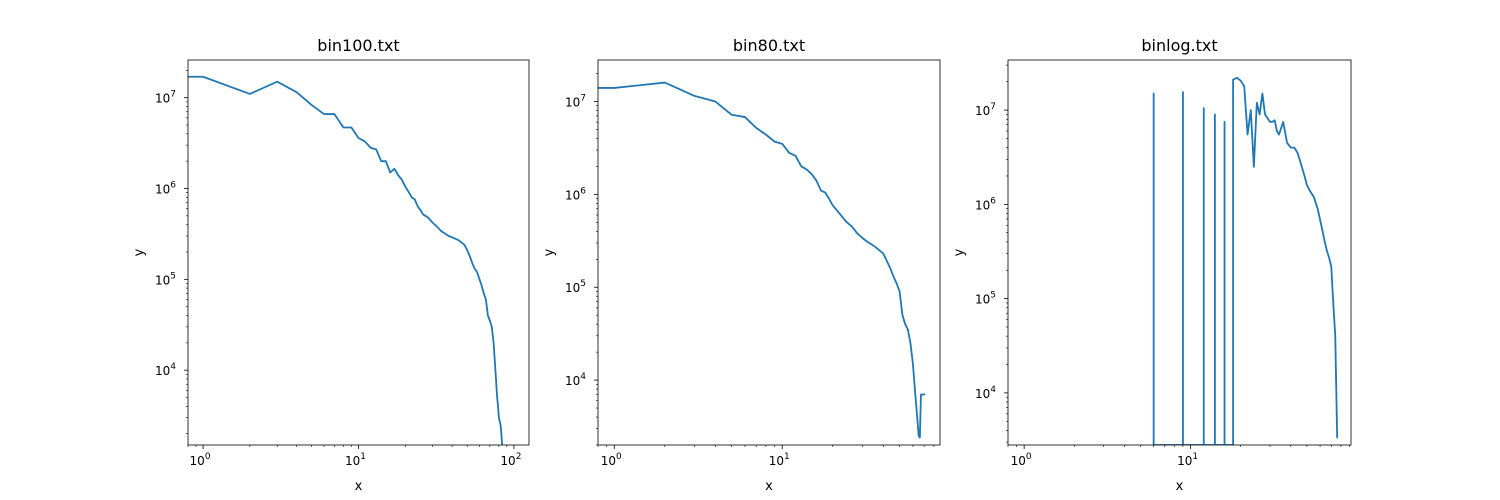  I want to click on series-line, so click(1245, 260).